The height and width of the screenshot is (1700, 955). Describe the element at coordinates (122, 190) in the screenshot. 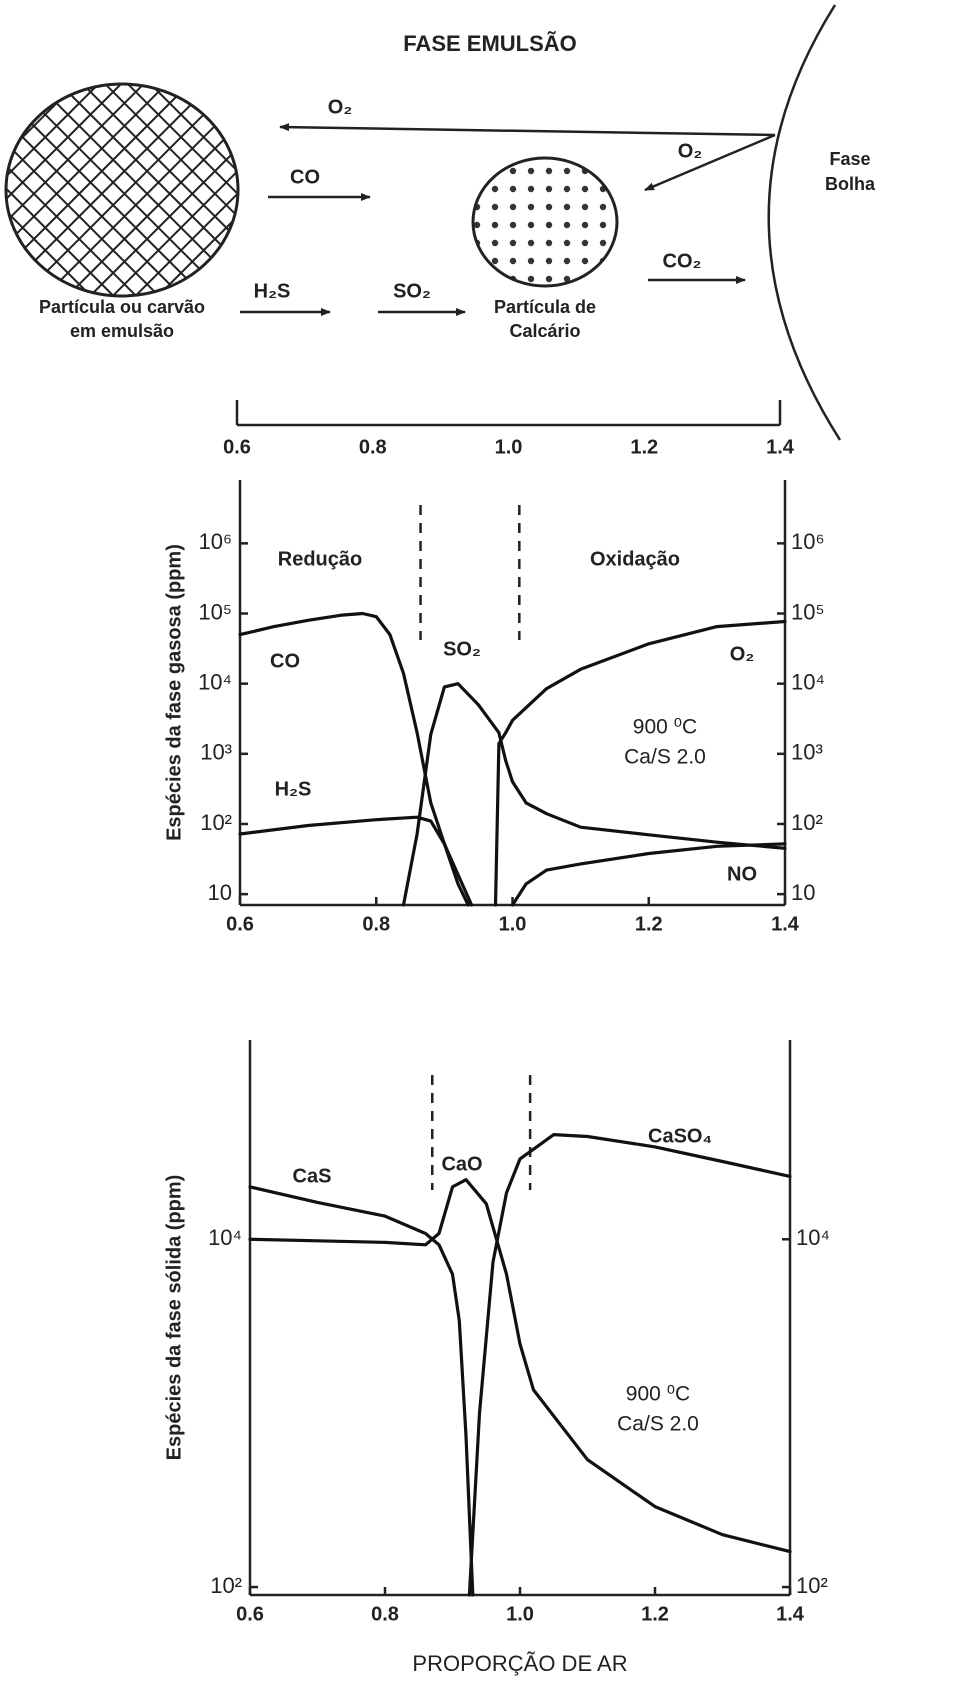

I see `coal-particle` at that location.